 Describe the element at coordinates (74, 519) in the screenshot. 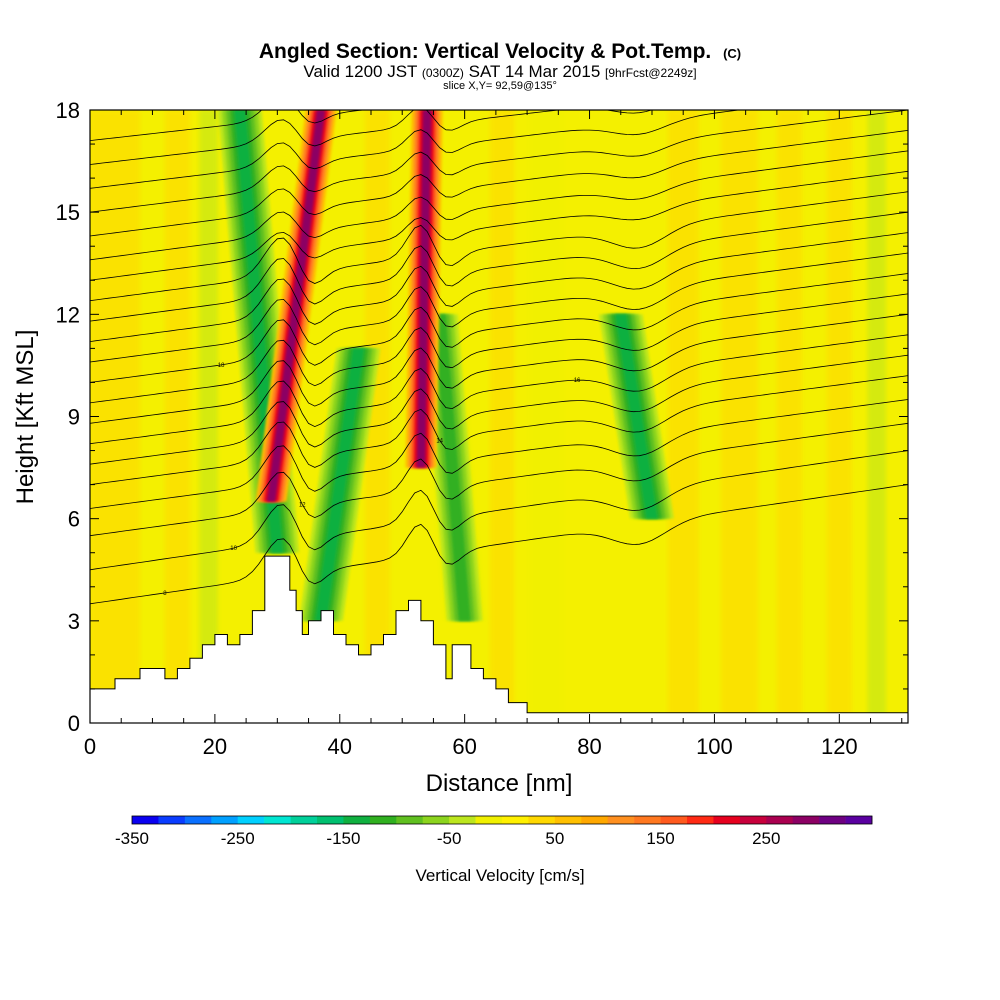

I see `y-tick-label: 6` at that location.